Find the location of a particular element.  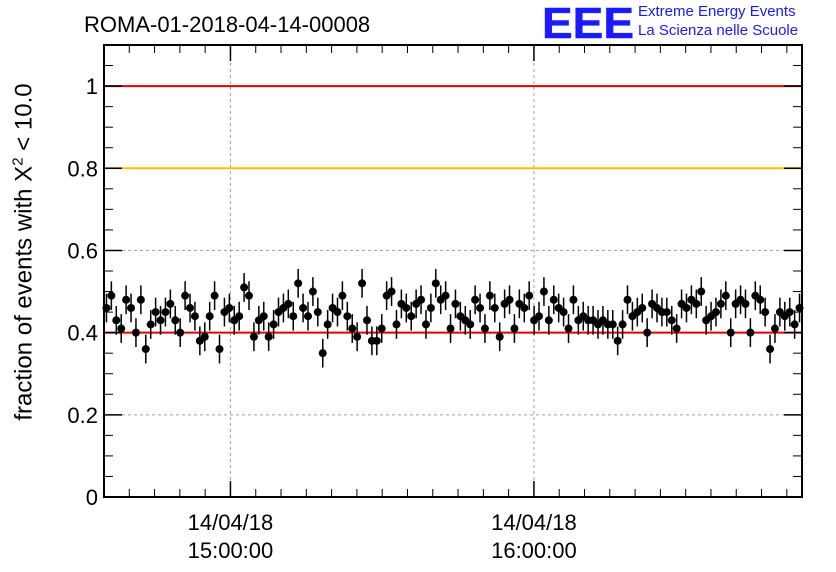

y-axis-label-text: fraction of events with is located at coordinates (24, 304).